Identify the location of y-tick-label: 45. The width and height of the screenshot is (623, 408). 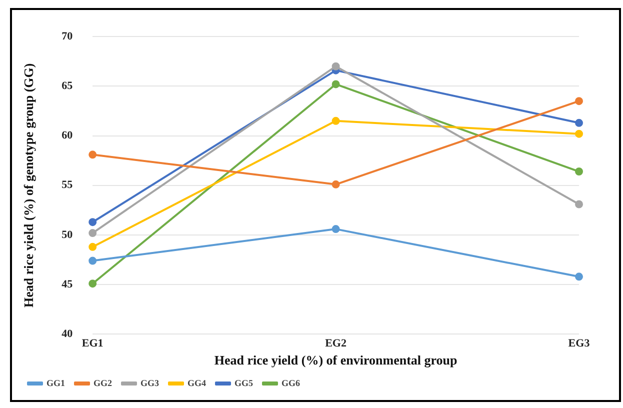
(68, 284).